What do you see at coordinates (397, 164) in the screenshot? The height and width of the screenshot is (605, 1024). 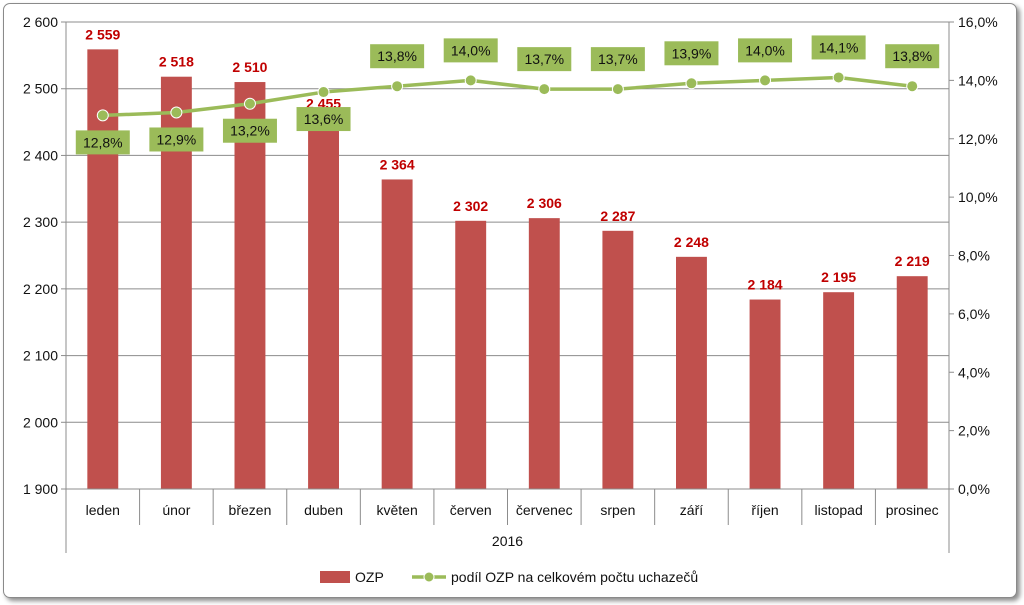 I see `bar-value-label: 2 364` at bounding box center [397, 164].